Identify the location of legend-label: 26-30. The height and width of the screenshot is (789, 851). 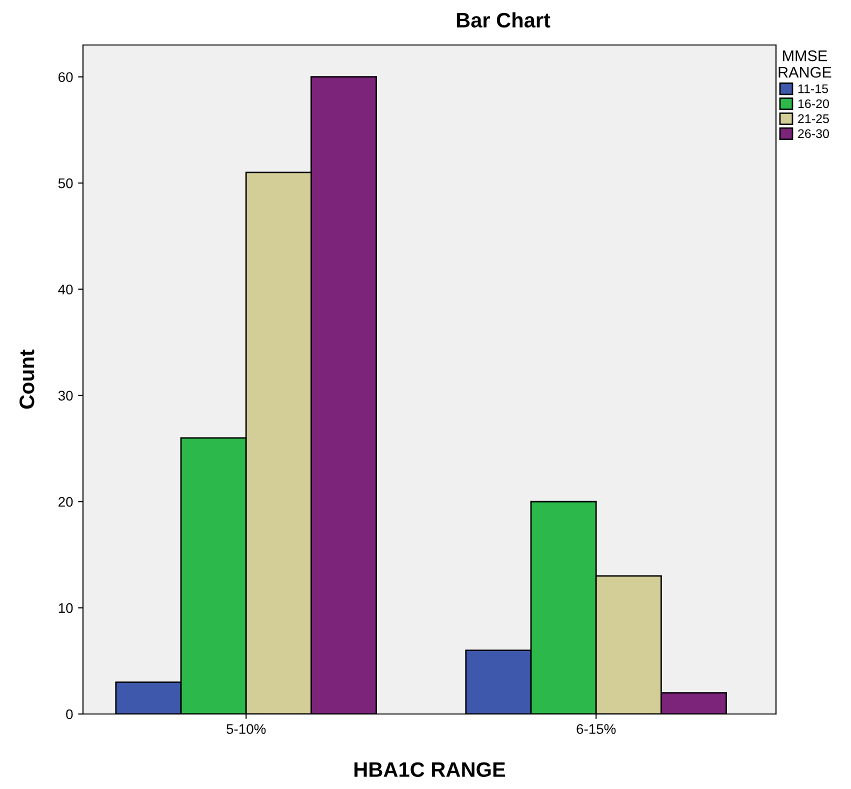
(813, 133).